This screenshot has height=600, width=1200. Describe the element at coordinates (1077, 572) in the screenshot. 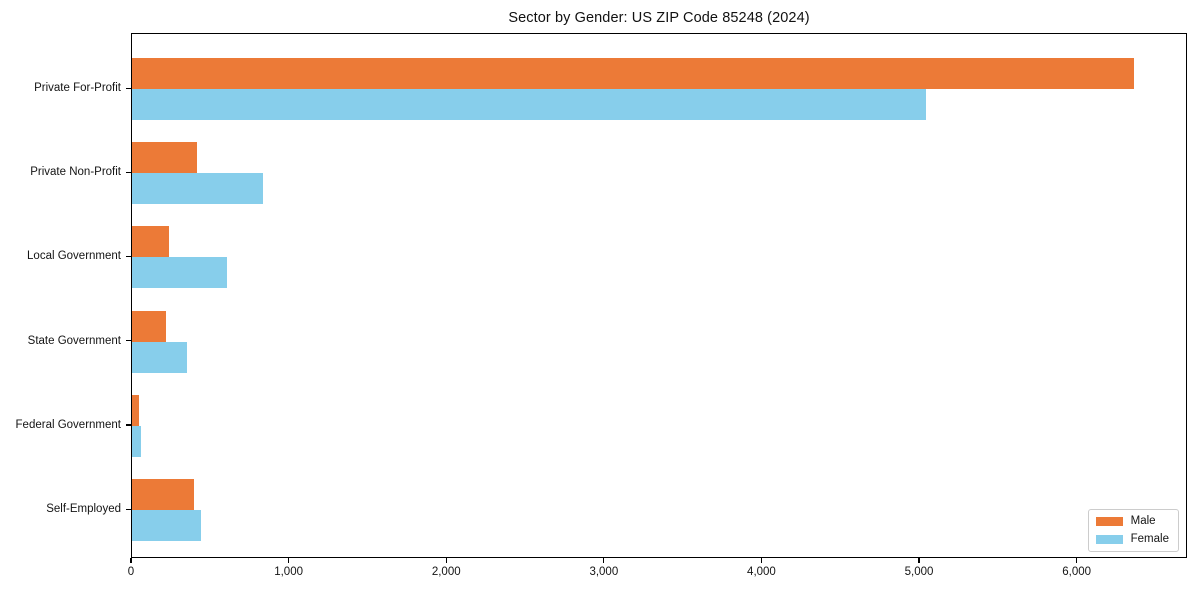

I see `x-tick-label: 6,000` at that location.